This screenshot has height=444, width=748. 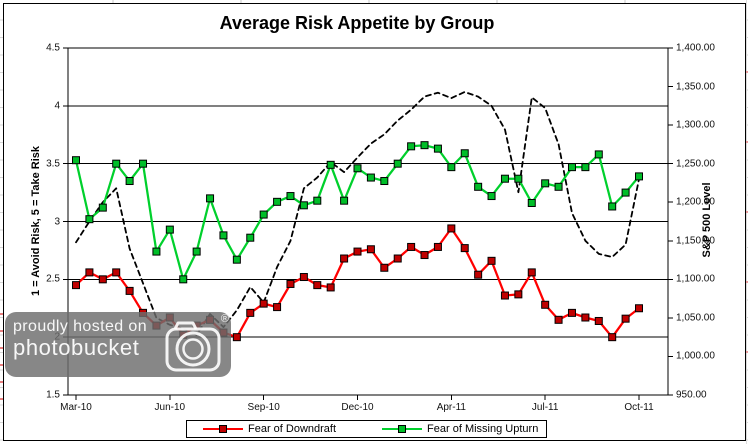 I want to click on red-line-sample-icon, so click(x=223, y=429).